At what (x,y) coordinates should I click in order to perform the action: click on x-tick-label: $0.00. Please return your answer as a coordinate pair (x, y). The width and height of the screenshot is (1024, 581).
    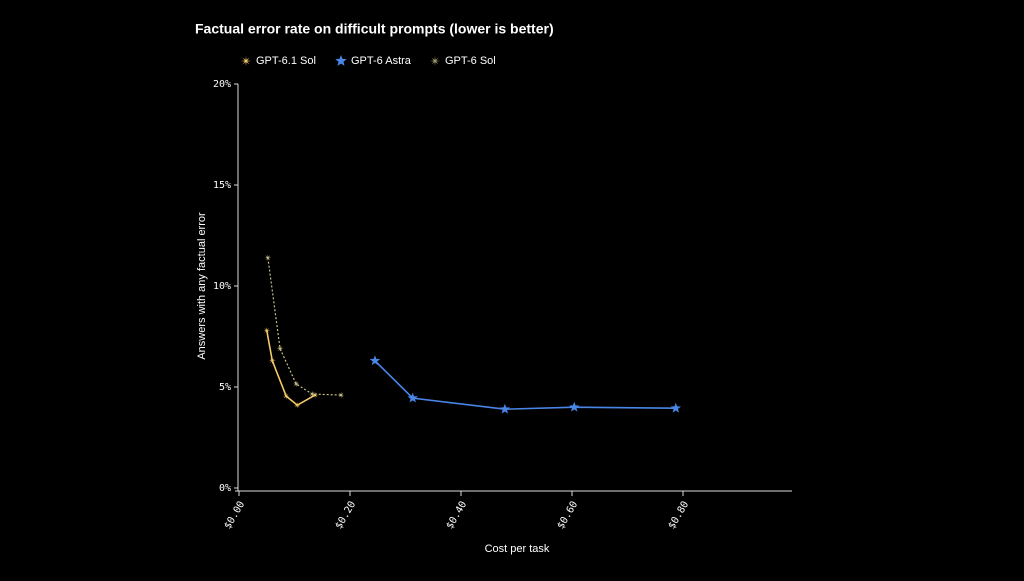
    Looking at the image, I should click on (235, 516).